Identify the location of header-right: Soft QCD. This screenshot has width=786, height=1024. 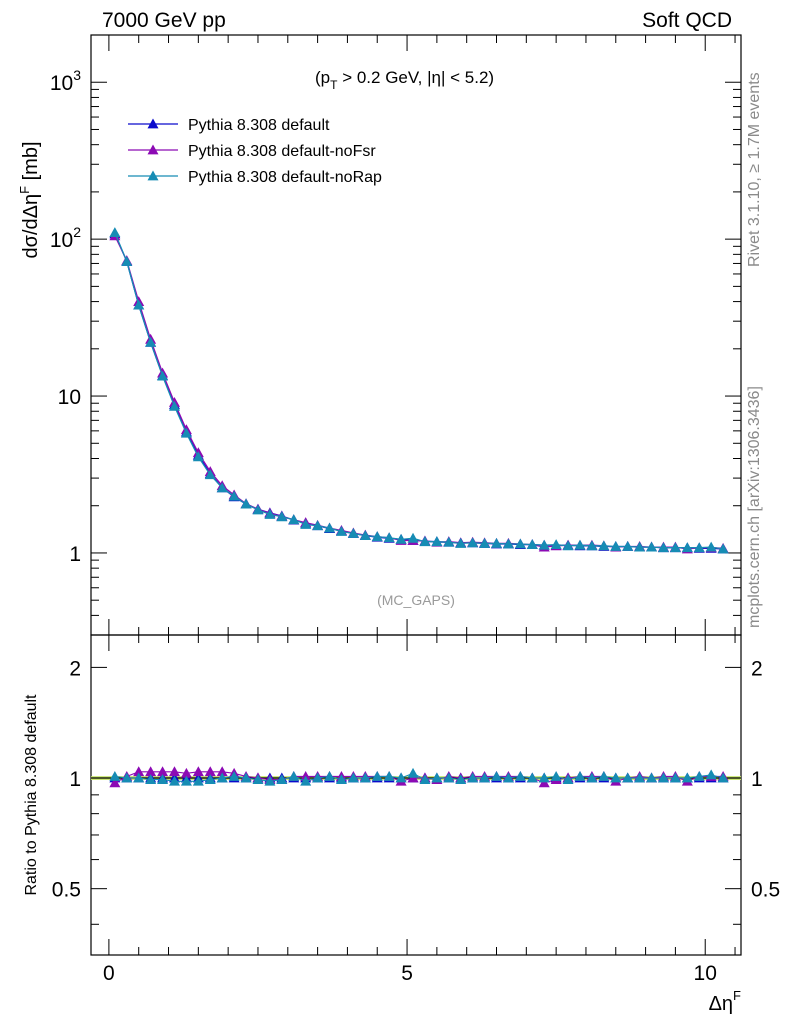
(687, 20).